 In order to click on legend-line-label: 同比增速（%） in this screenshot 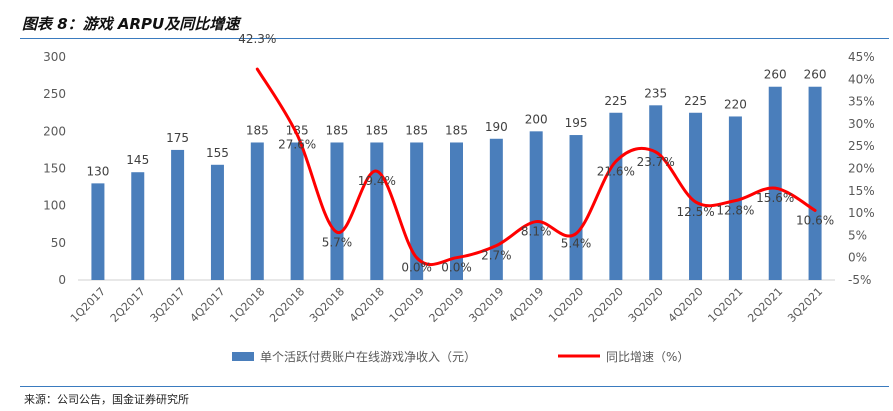, I will do `click(647, 357)`.